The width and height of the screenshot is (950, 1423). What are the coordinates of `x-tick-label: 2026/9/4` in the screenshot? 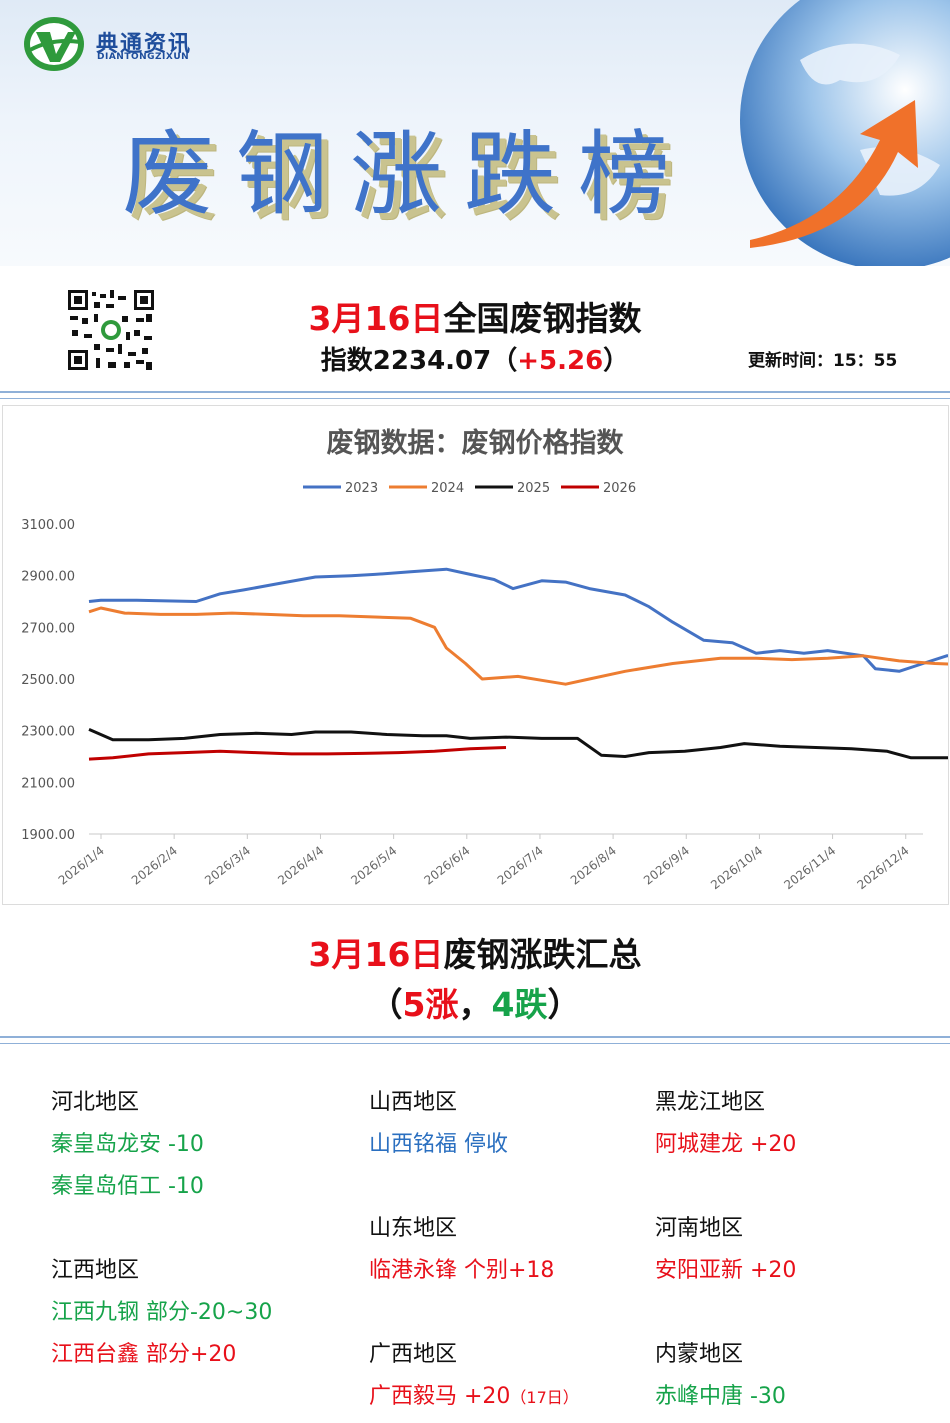 It's located at (666, 865).